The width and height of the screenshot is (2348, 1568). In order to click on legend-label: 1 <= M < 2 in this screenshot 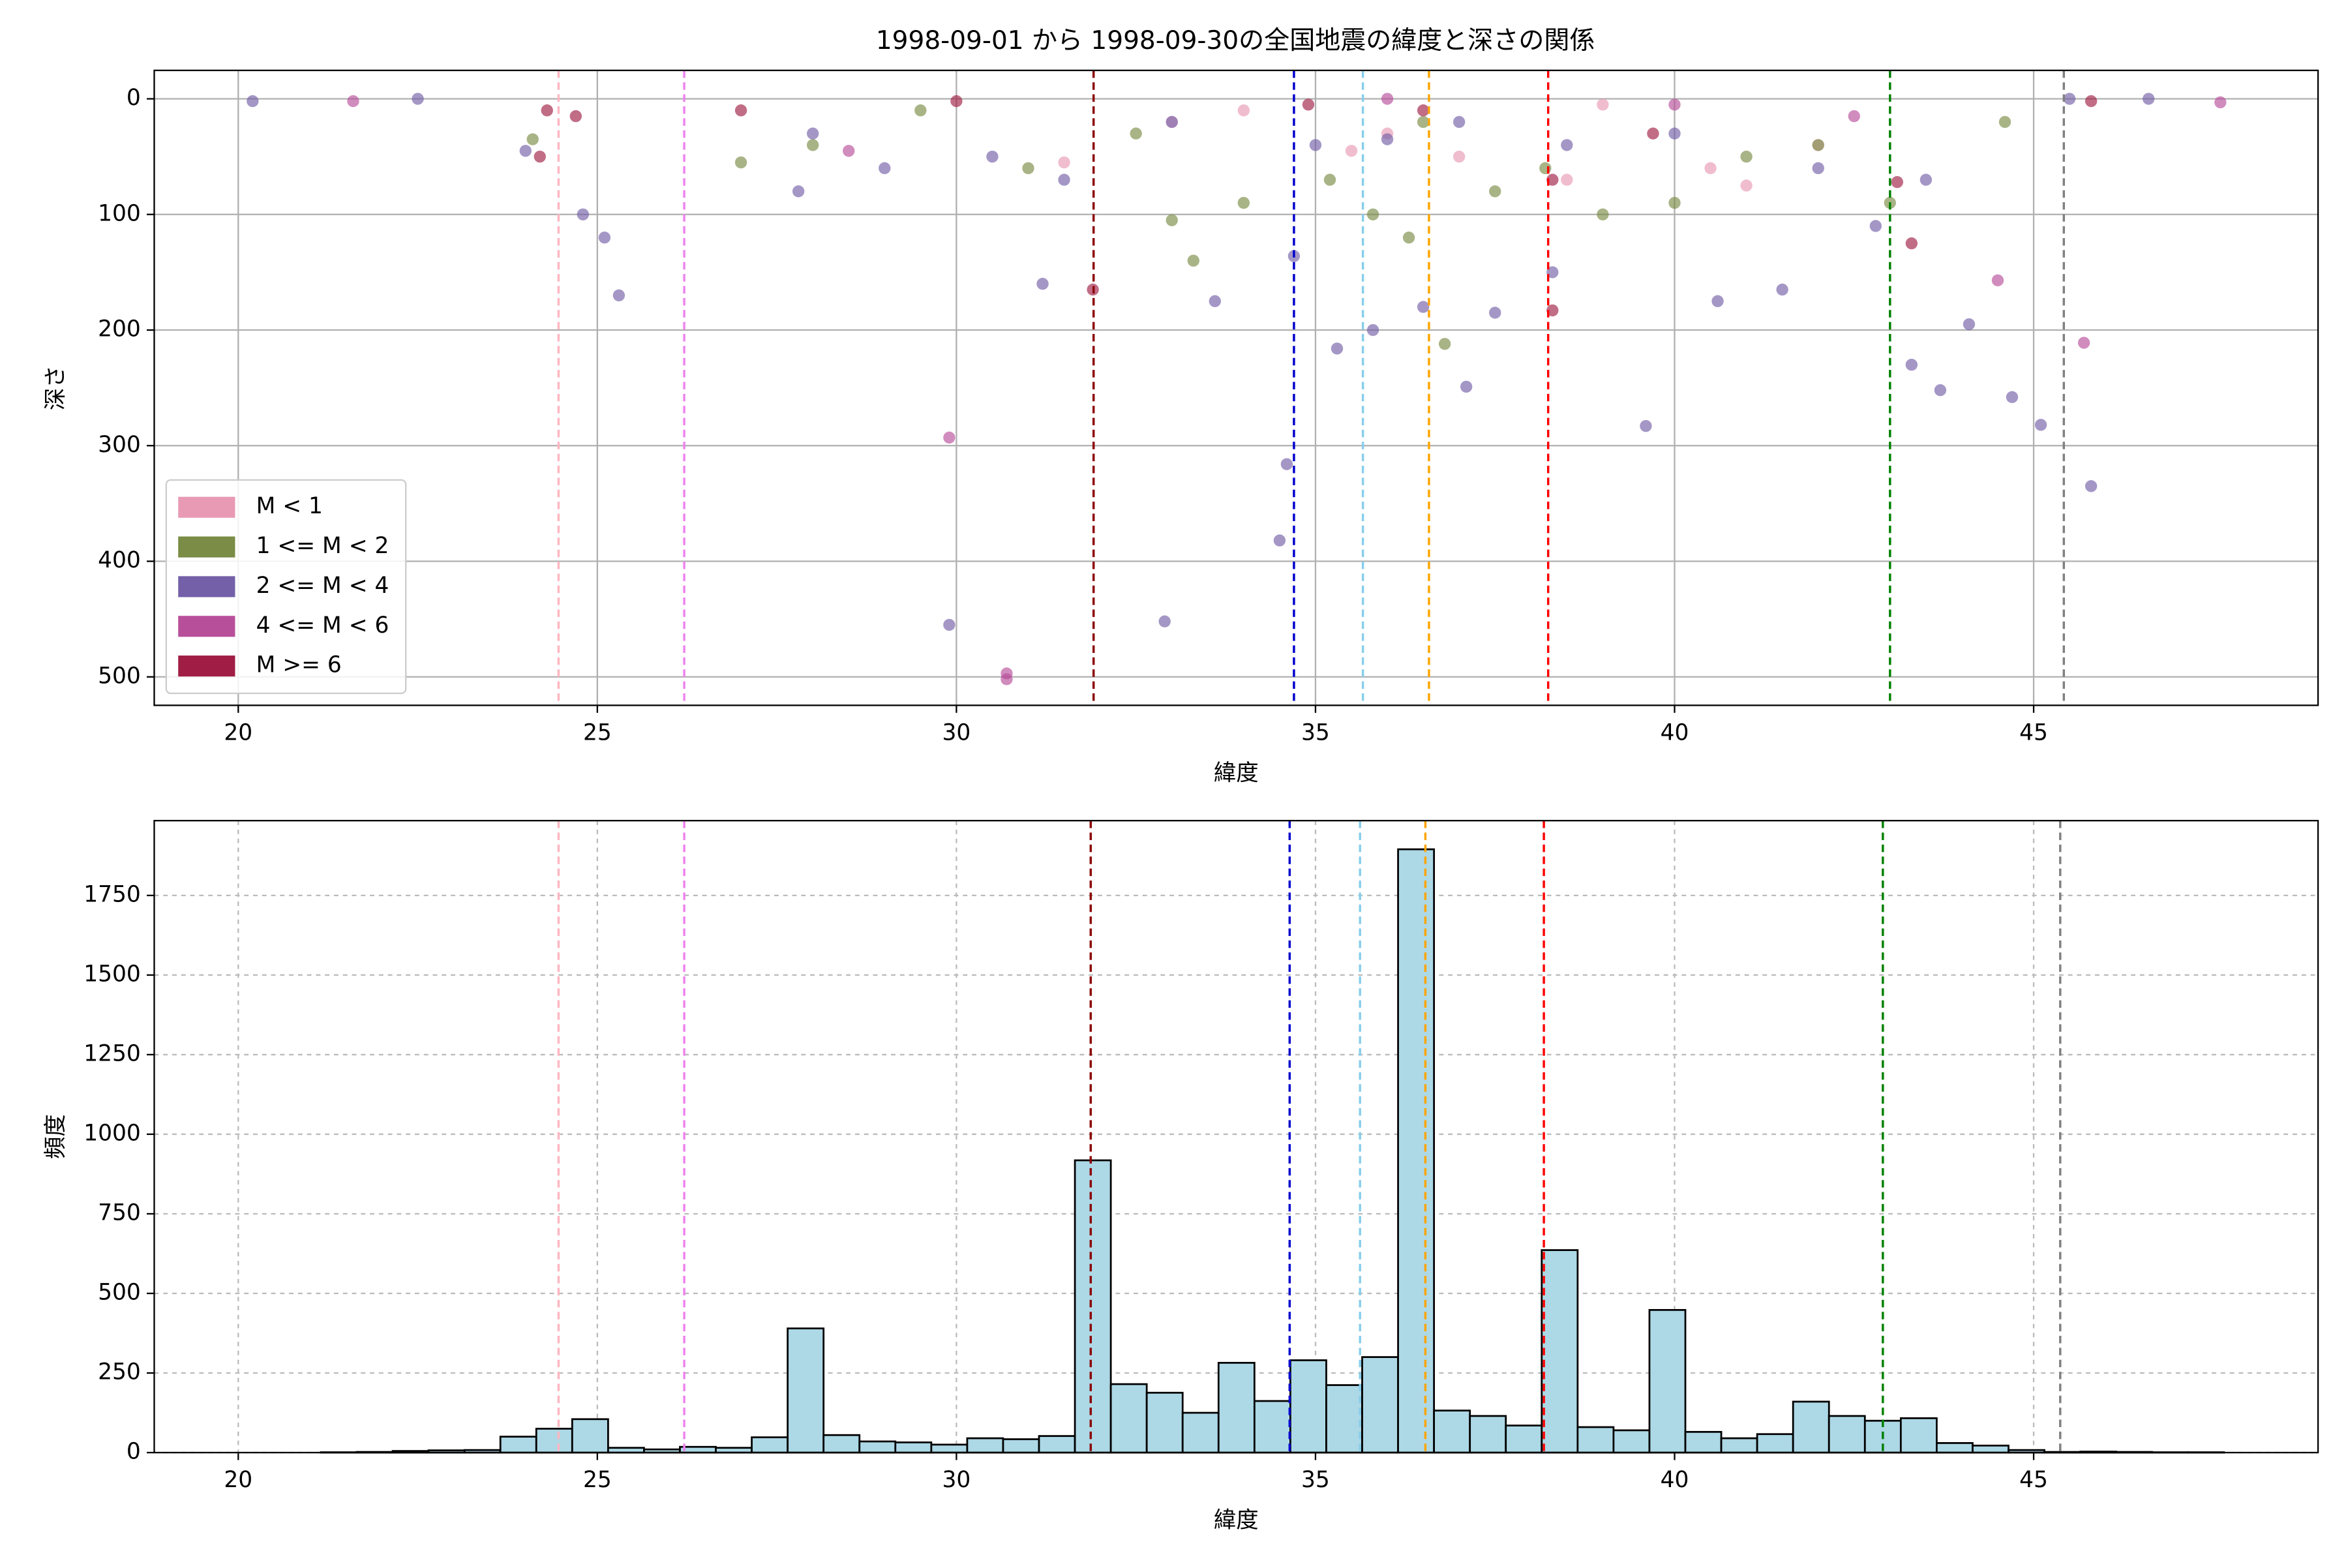, I will do `click(323, 546)`.